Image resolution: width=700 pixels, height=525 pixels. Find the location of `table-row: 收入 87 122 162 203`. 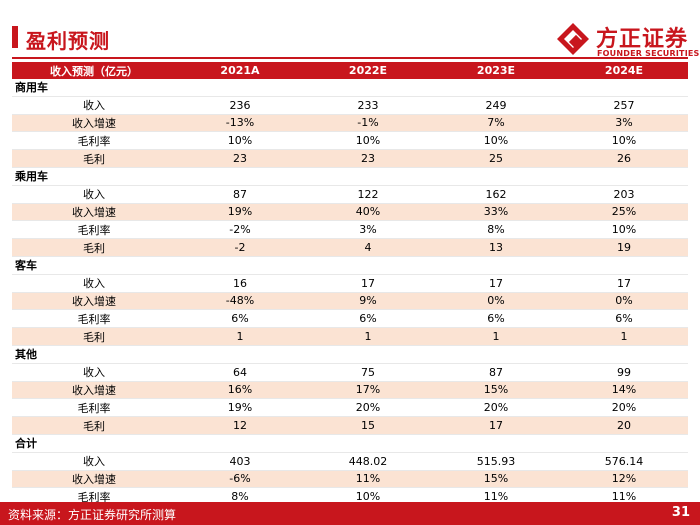

table-row: 收入 87 122 162 203 is located at coordinates (350, 194).